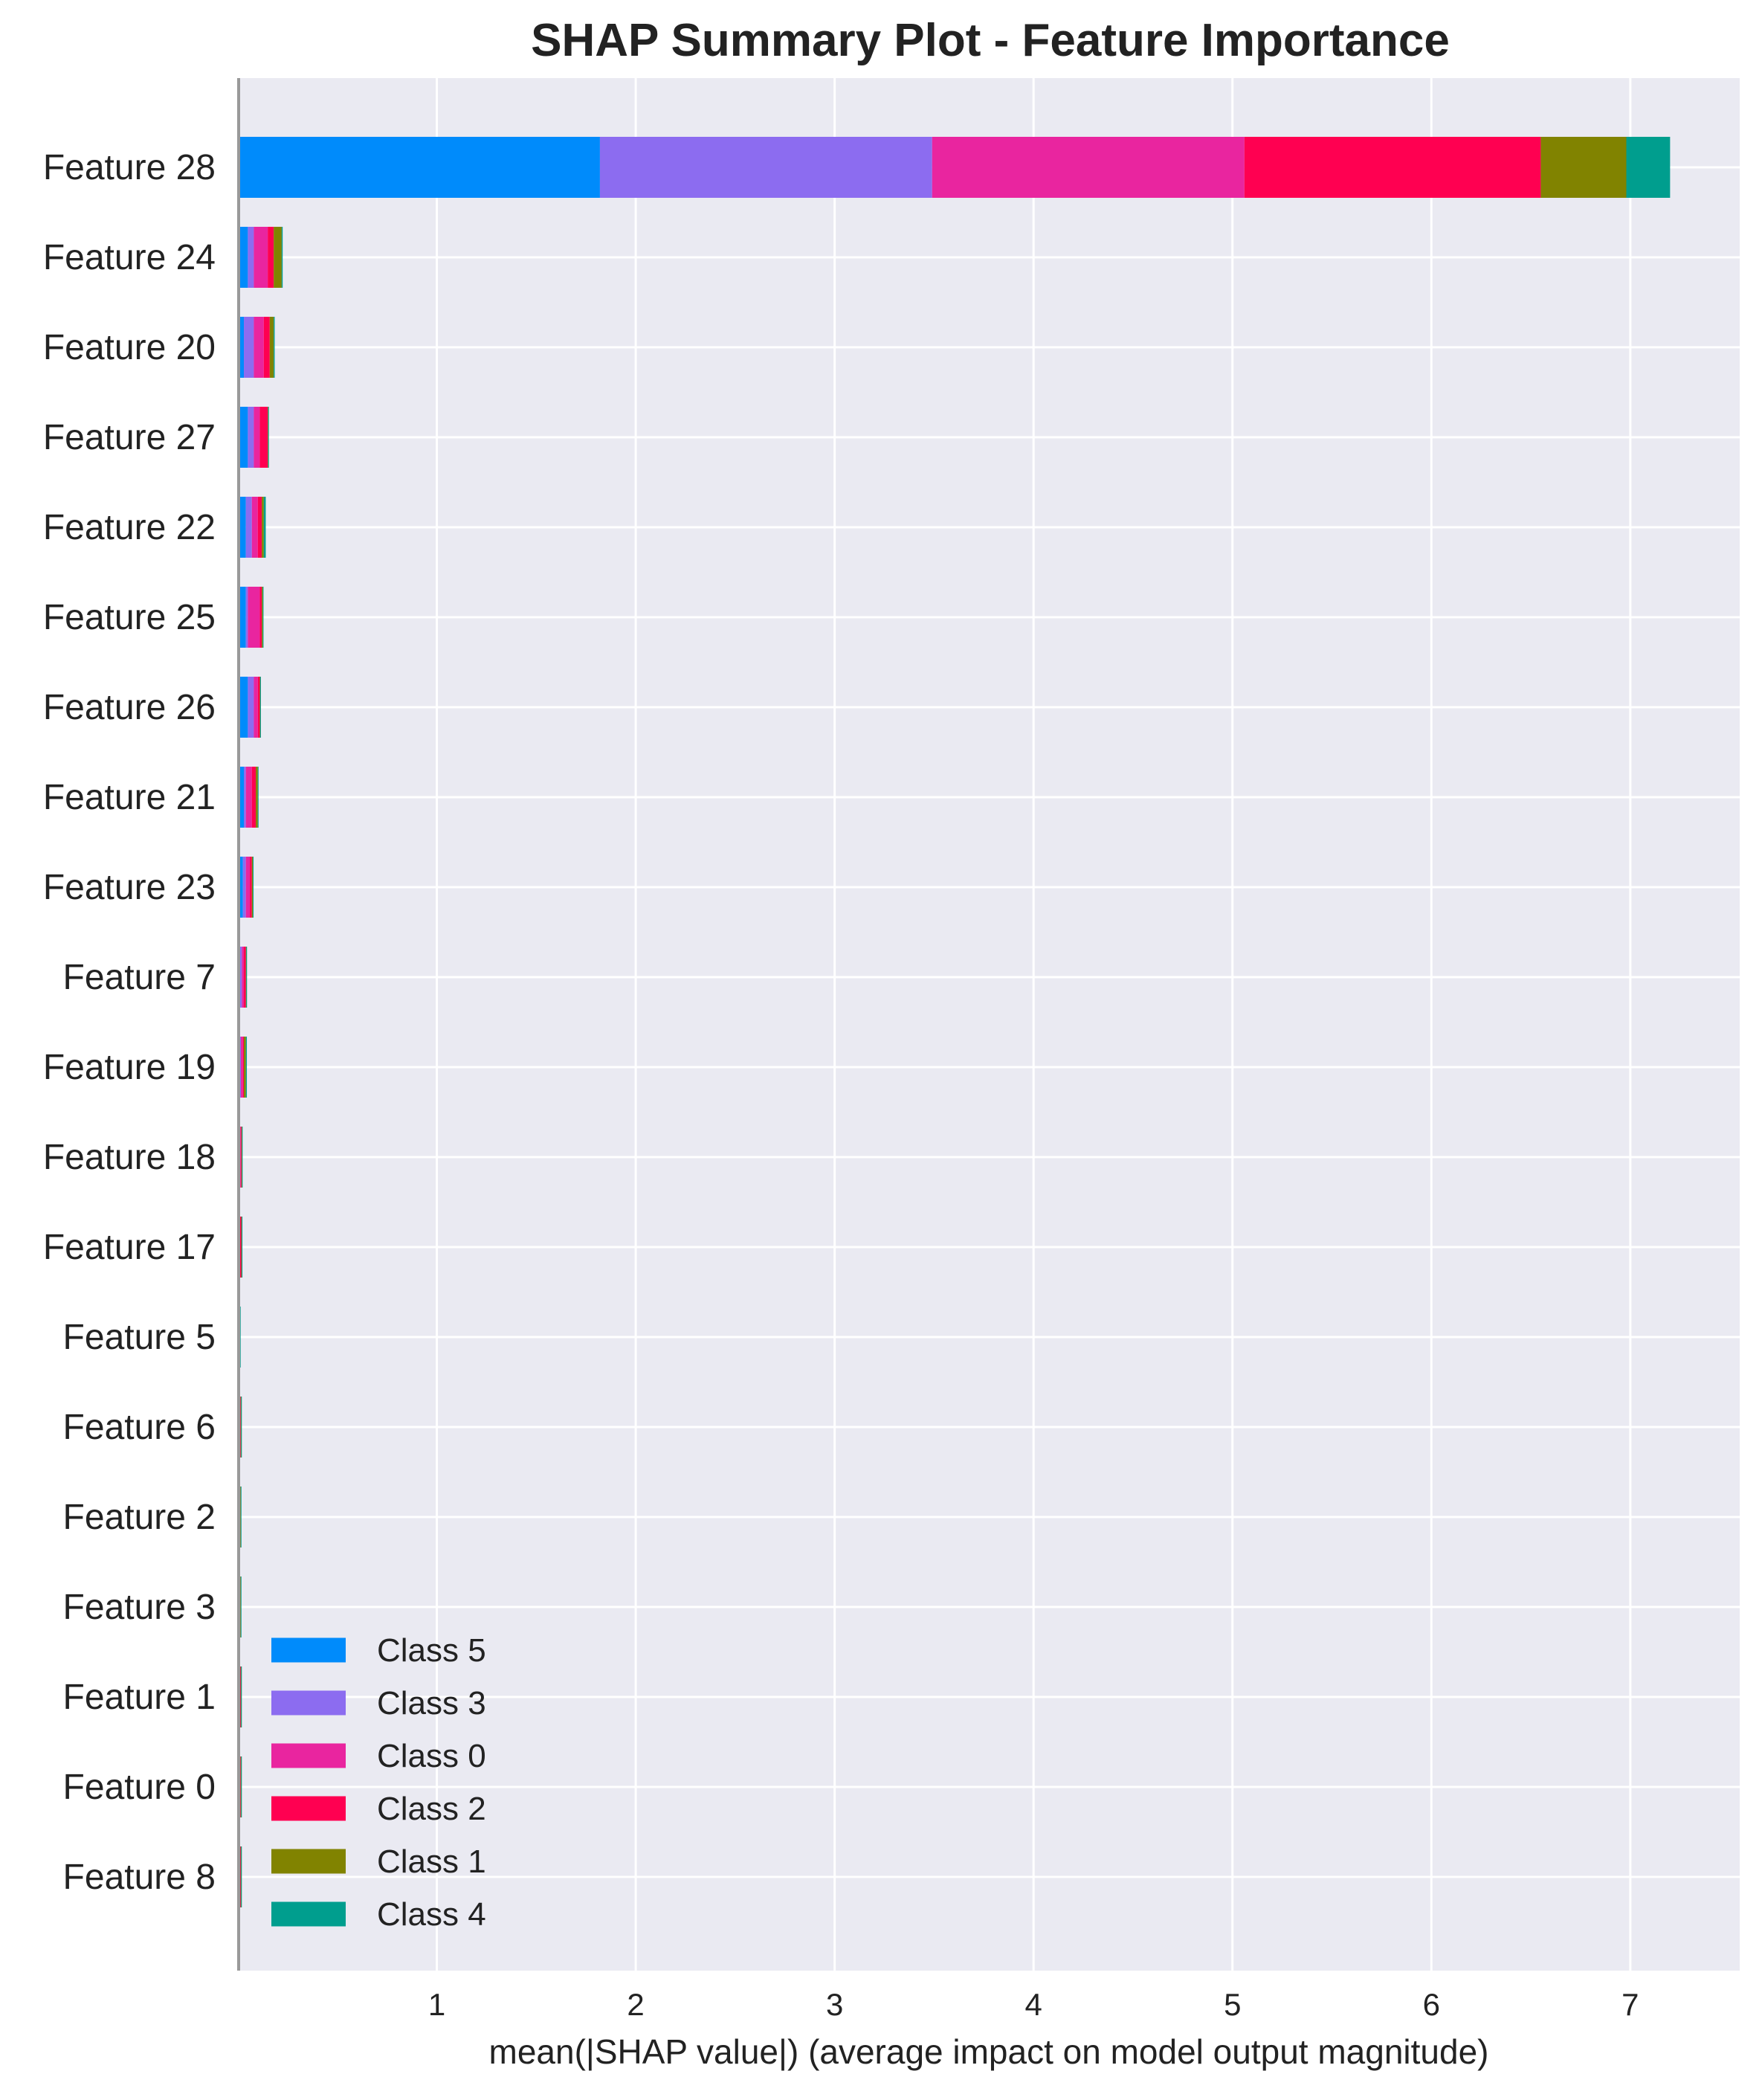 The image size is (1762, 2100). What do you see at coordinates (129, 887) in the screenshot?
I see `y-tick-label: Feature 23` at bounding box center [129, 887].